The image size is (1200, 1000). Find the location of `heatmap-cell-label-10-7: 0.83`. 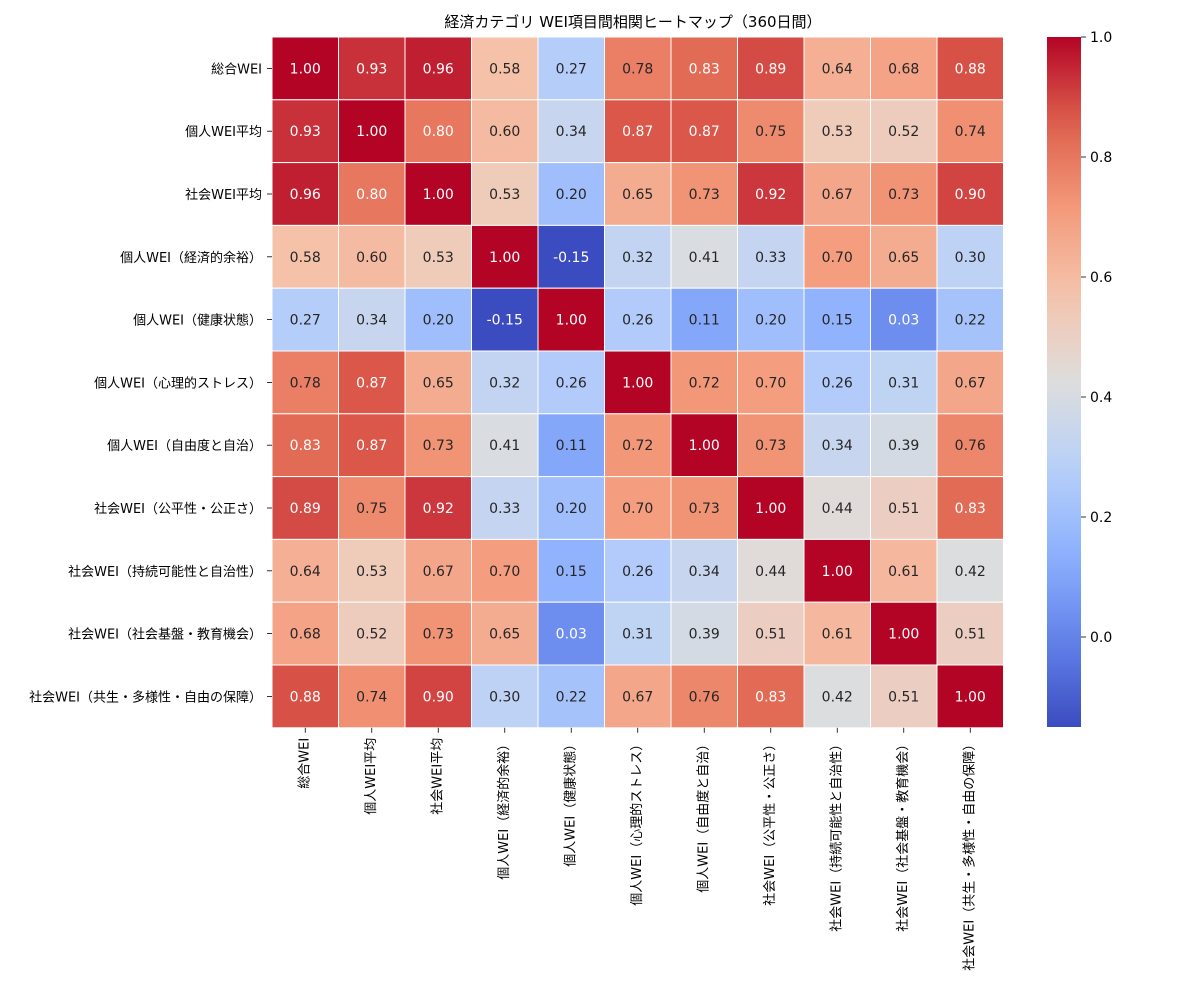

heatmap-cell-label-10-7: 0.83 is located at coordinates (770, 697).